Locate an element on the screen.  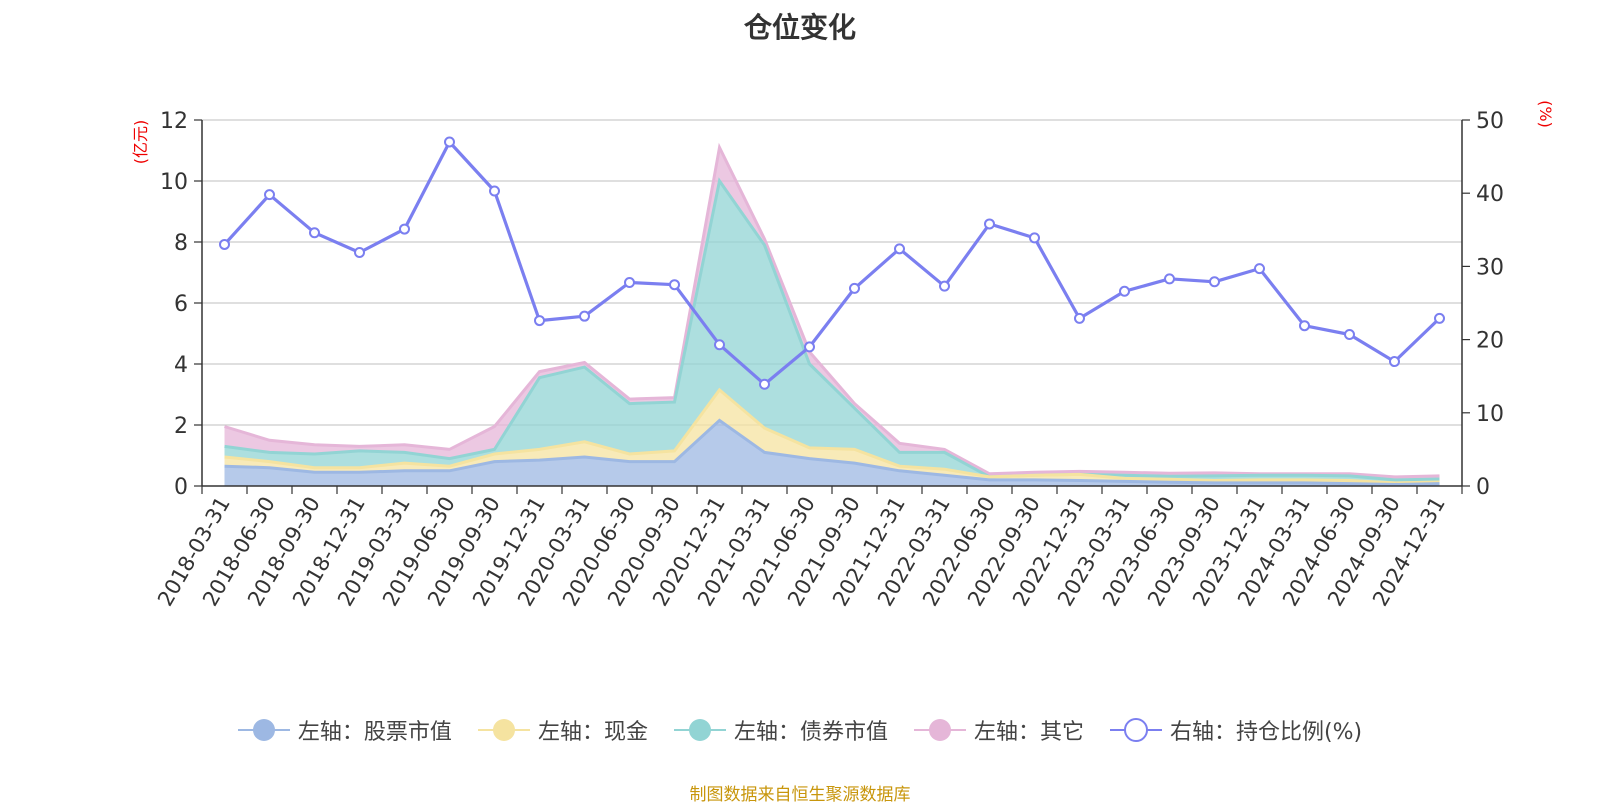
left-axis-tick-label: 12 is located at coordinates (174, 121).